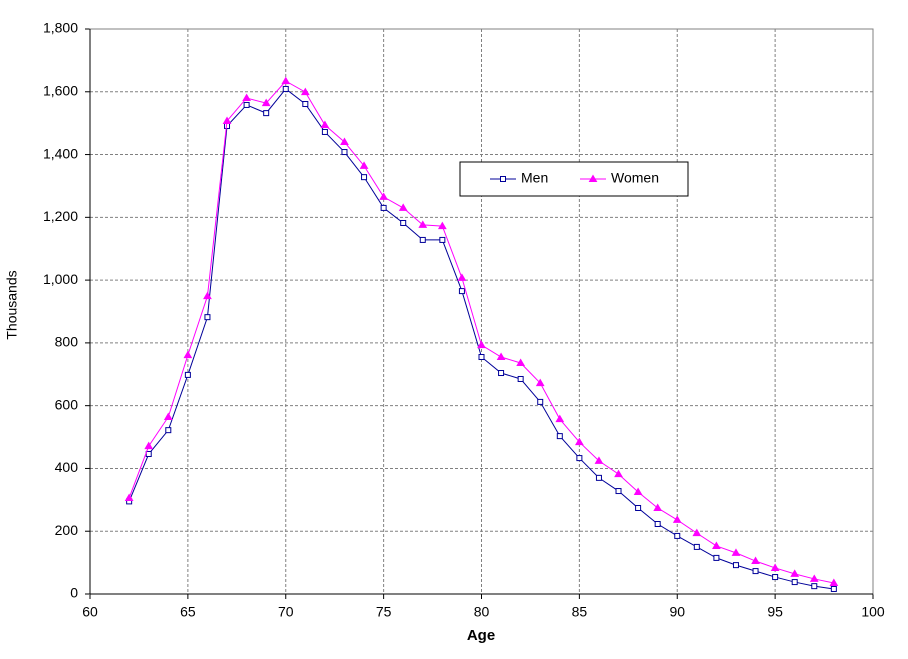 Image resolution: width=908 pixels, height=659 pixels. What do you see at coordinates (74, 593) in the screenshot?
I see `y-tick-label: 0` at bounding box center [74, 593].